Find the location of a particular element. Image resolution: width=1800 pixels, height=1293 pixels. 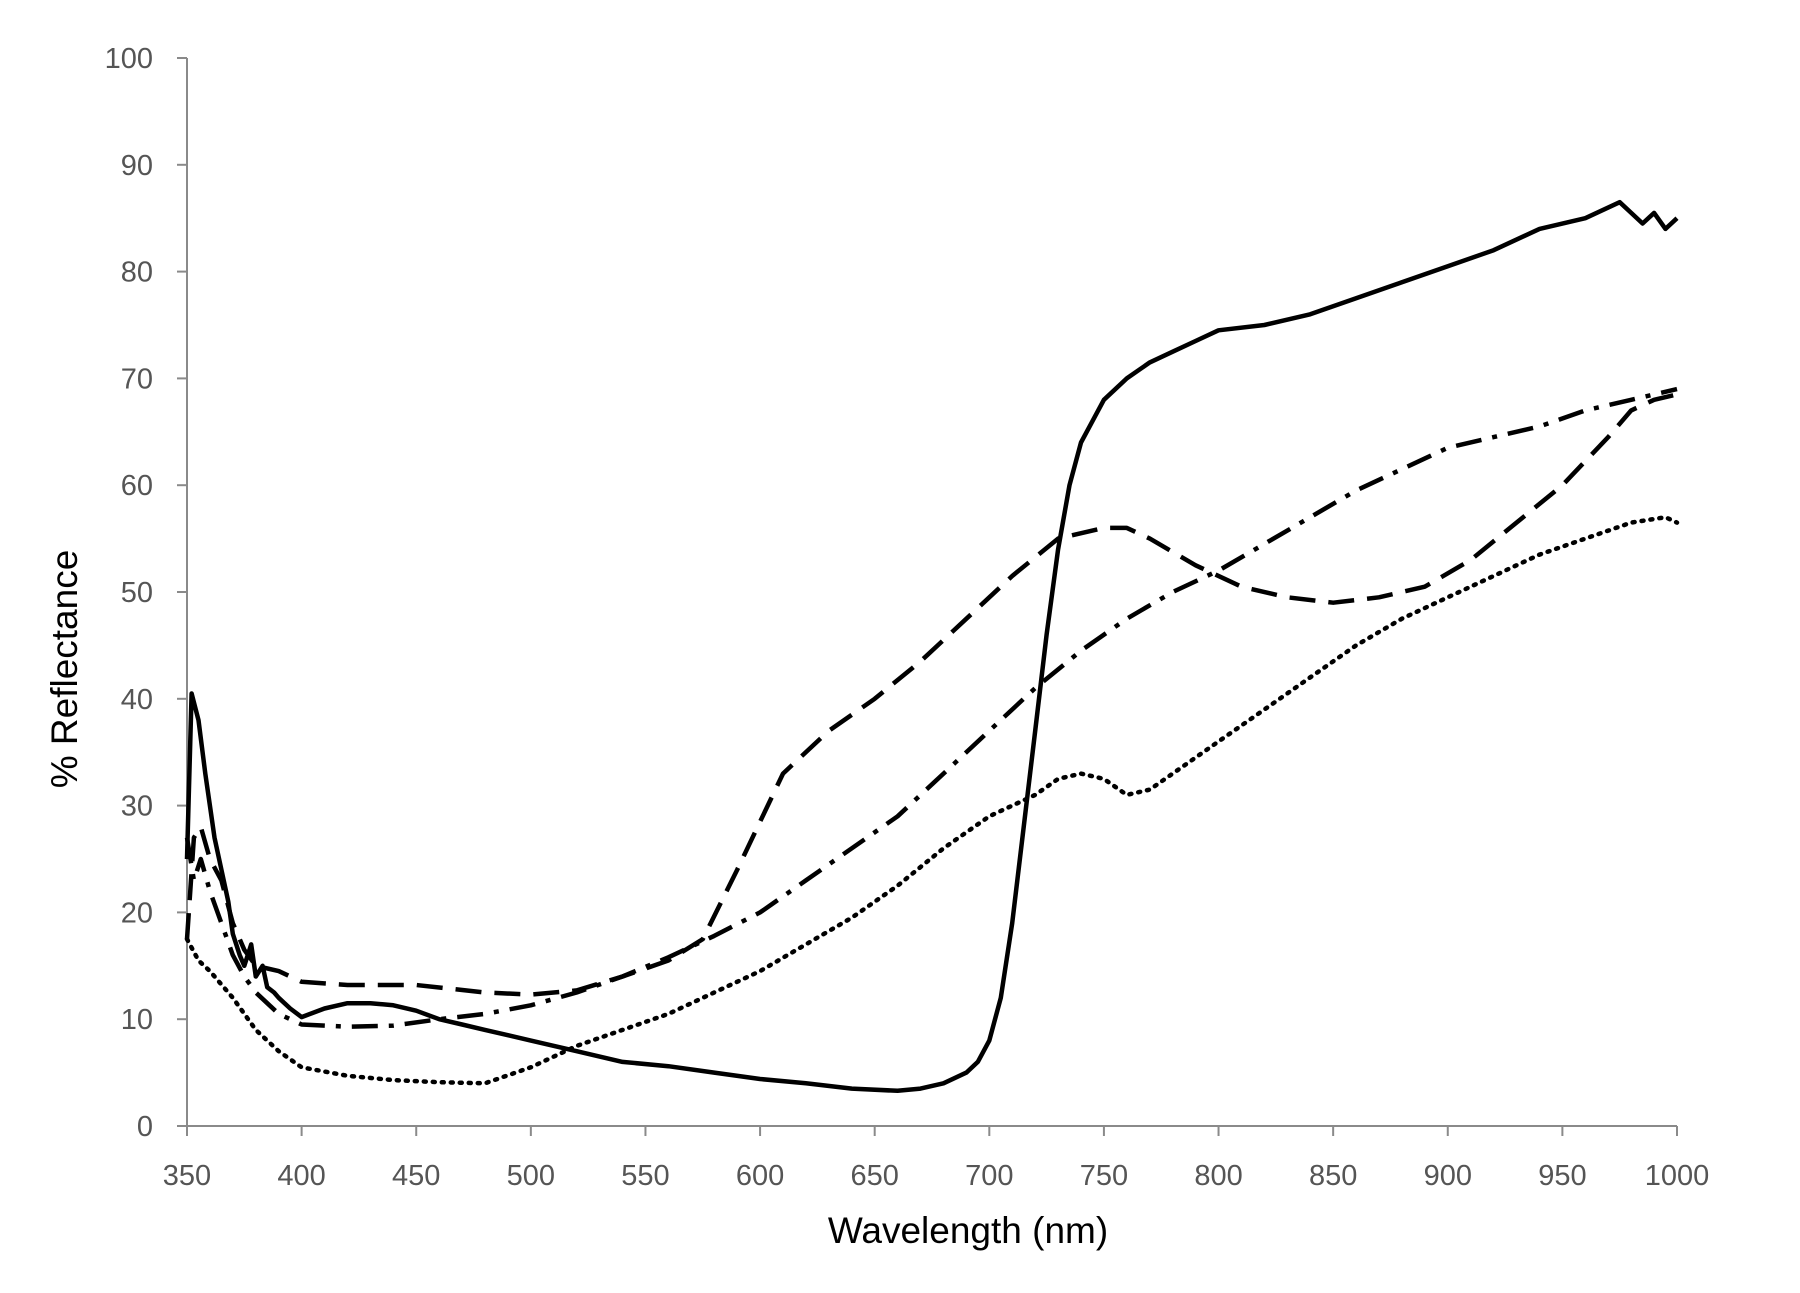

x-tick-label: 750 is located at coordinates (1104, 1176).